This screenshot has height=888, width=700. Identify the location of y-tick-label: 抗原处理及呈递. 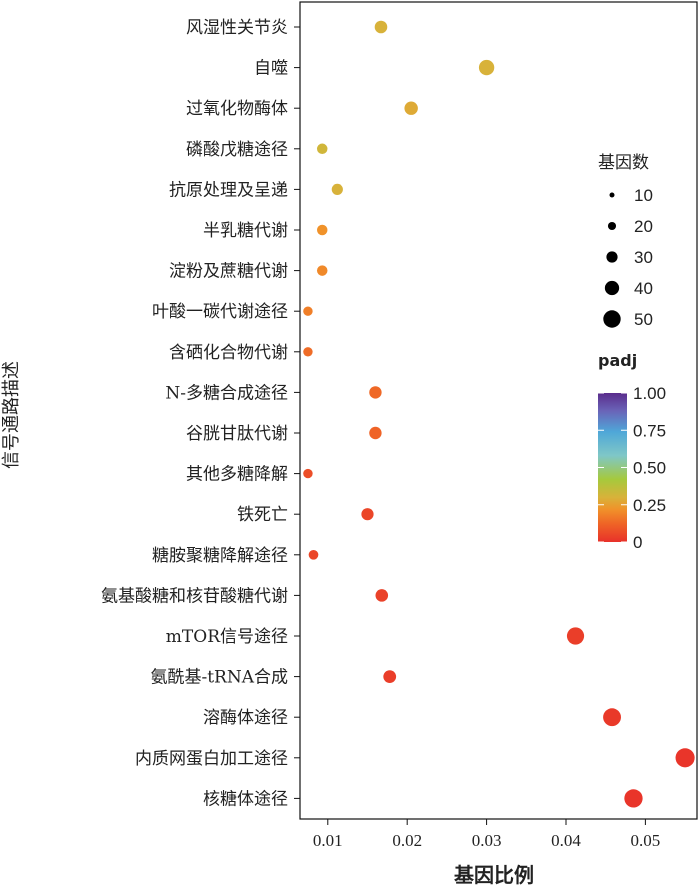
(228, 190).